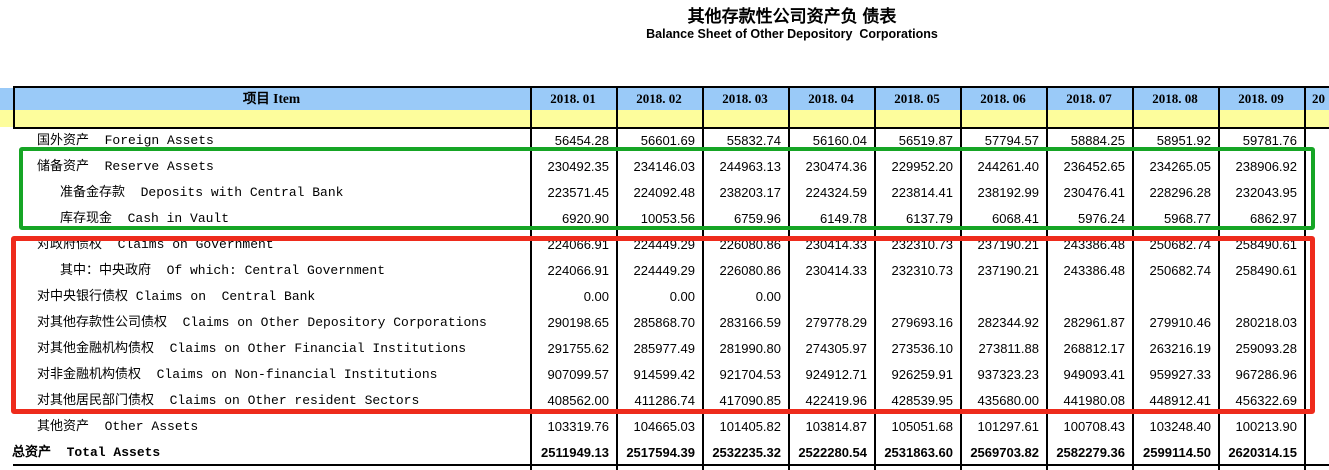 The width and height of the screenshot is (1329, 470). What do you see at coordinates (1273, 218) in the screenshot?
I see `value-cell: 6862.97` at bounding box center [1273, 218].